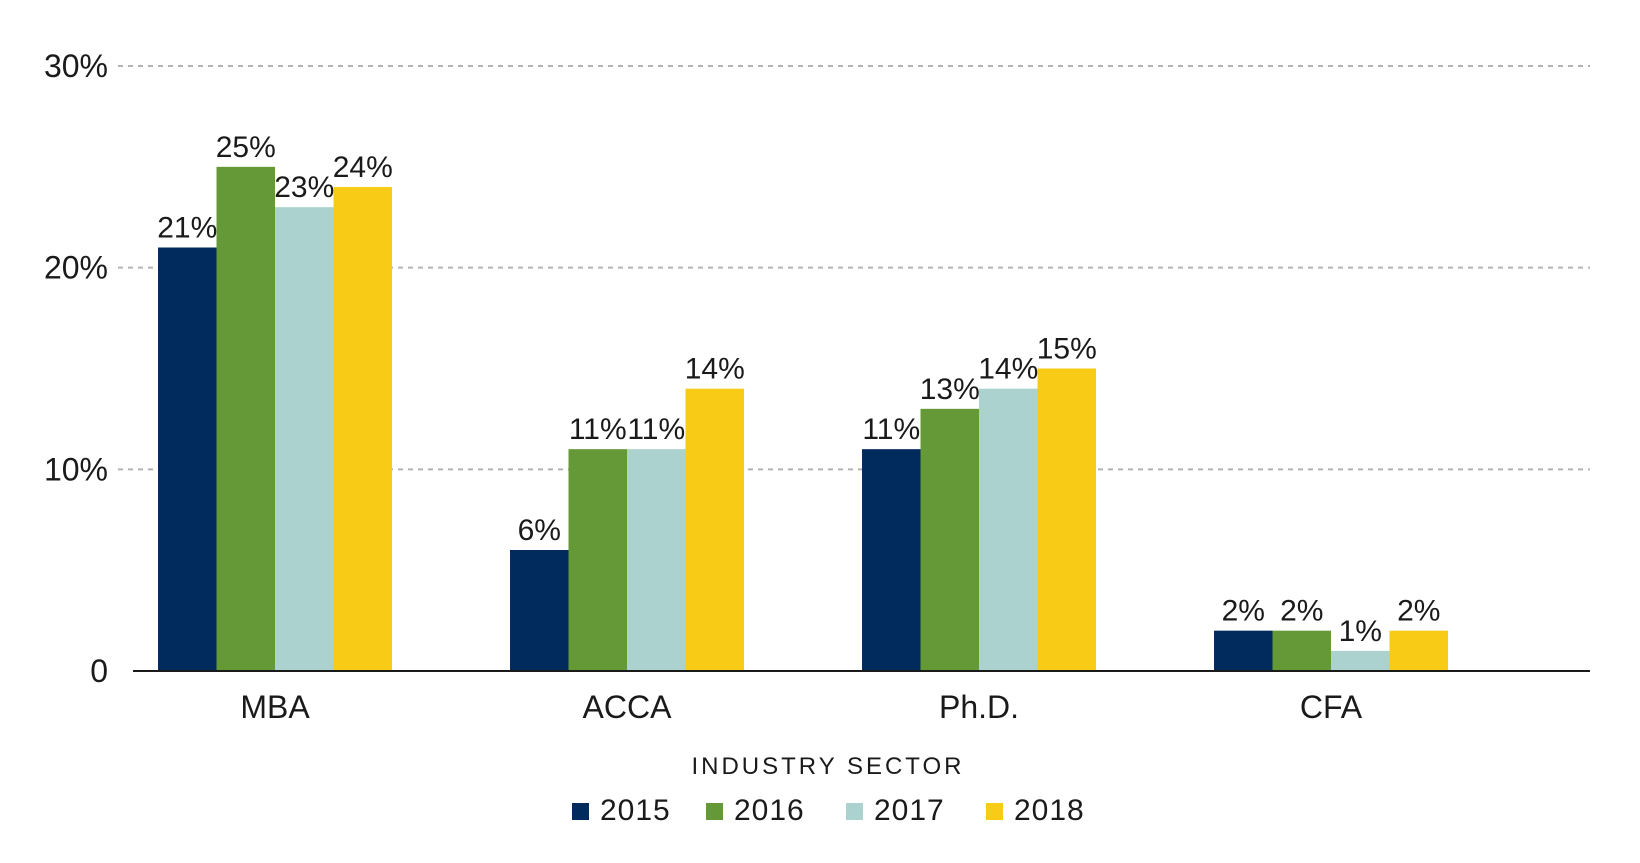 Image resolution: width=1640 pixels, height=863 pixels. What do you see at coordinates (769, 810) in the screenshot?
I see `legend-label-2016: 2016` at bounding box center [769, 810].